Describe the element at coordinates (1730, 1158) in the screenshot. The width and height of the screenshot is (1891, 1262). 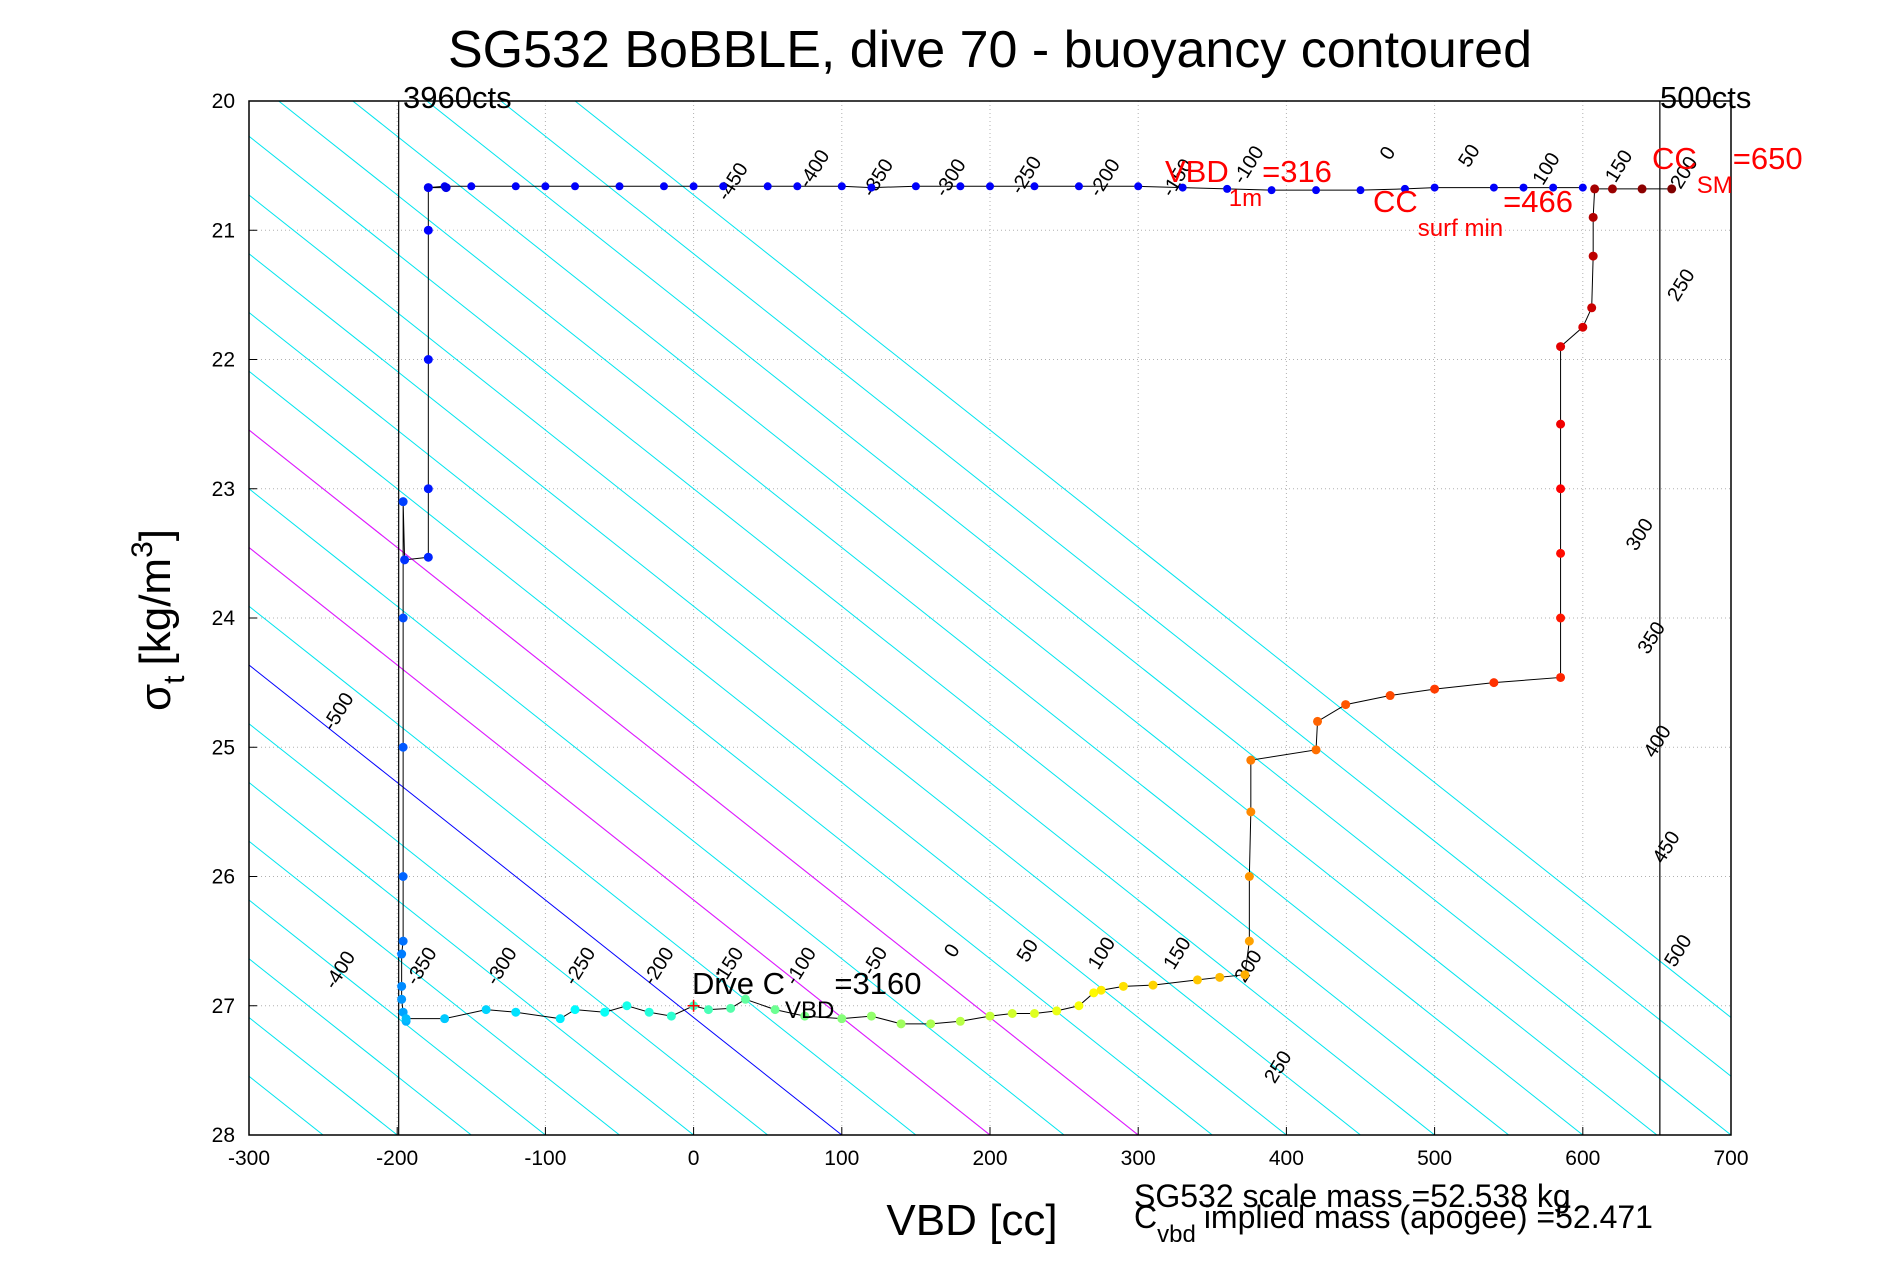
I see `x-tick-label: 700` at that location.